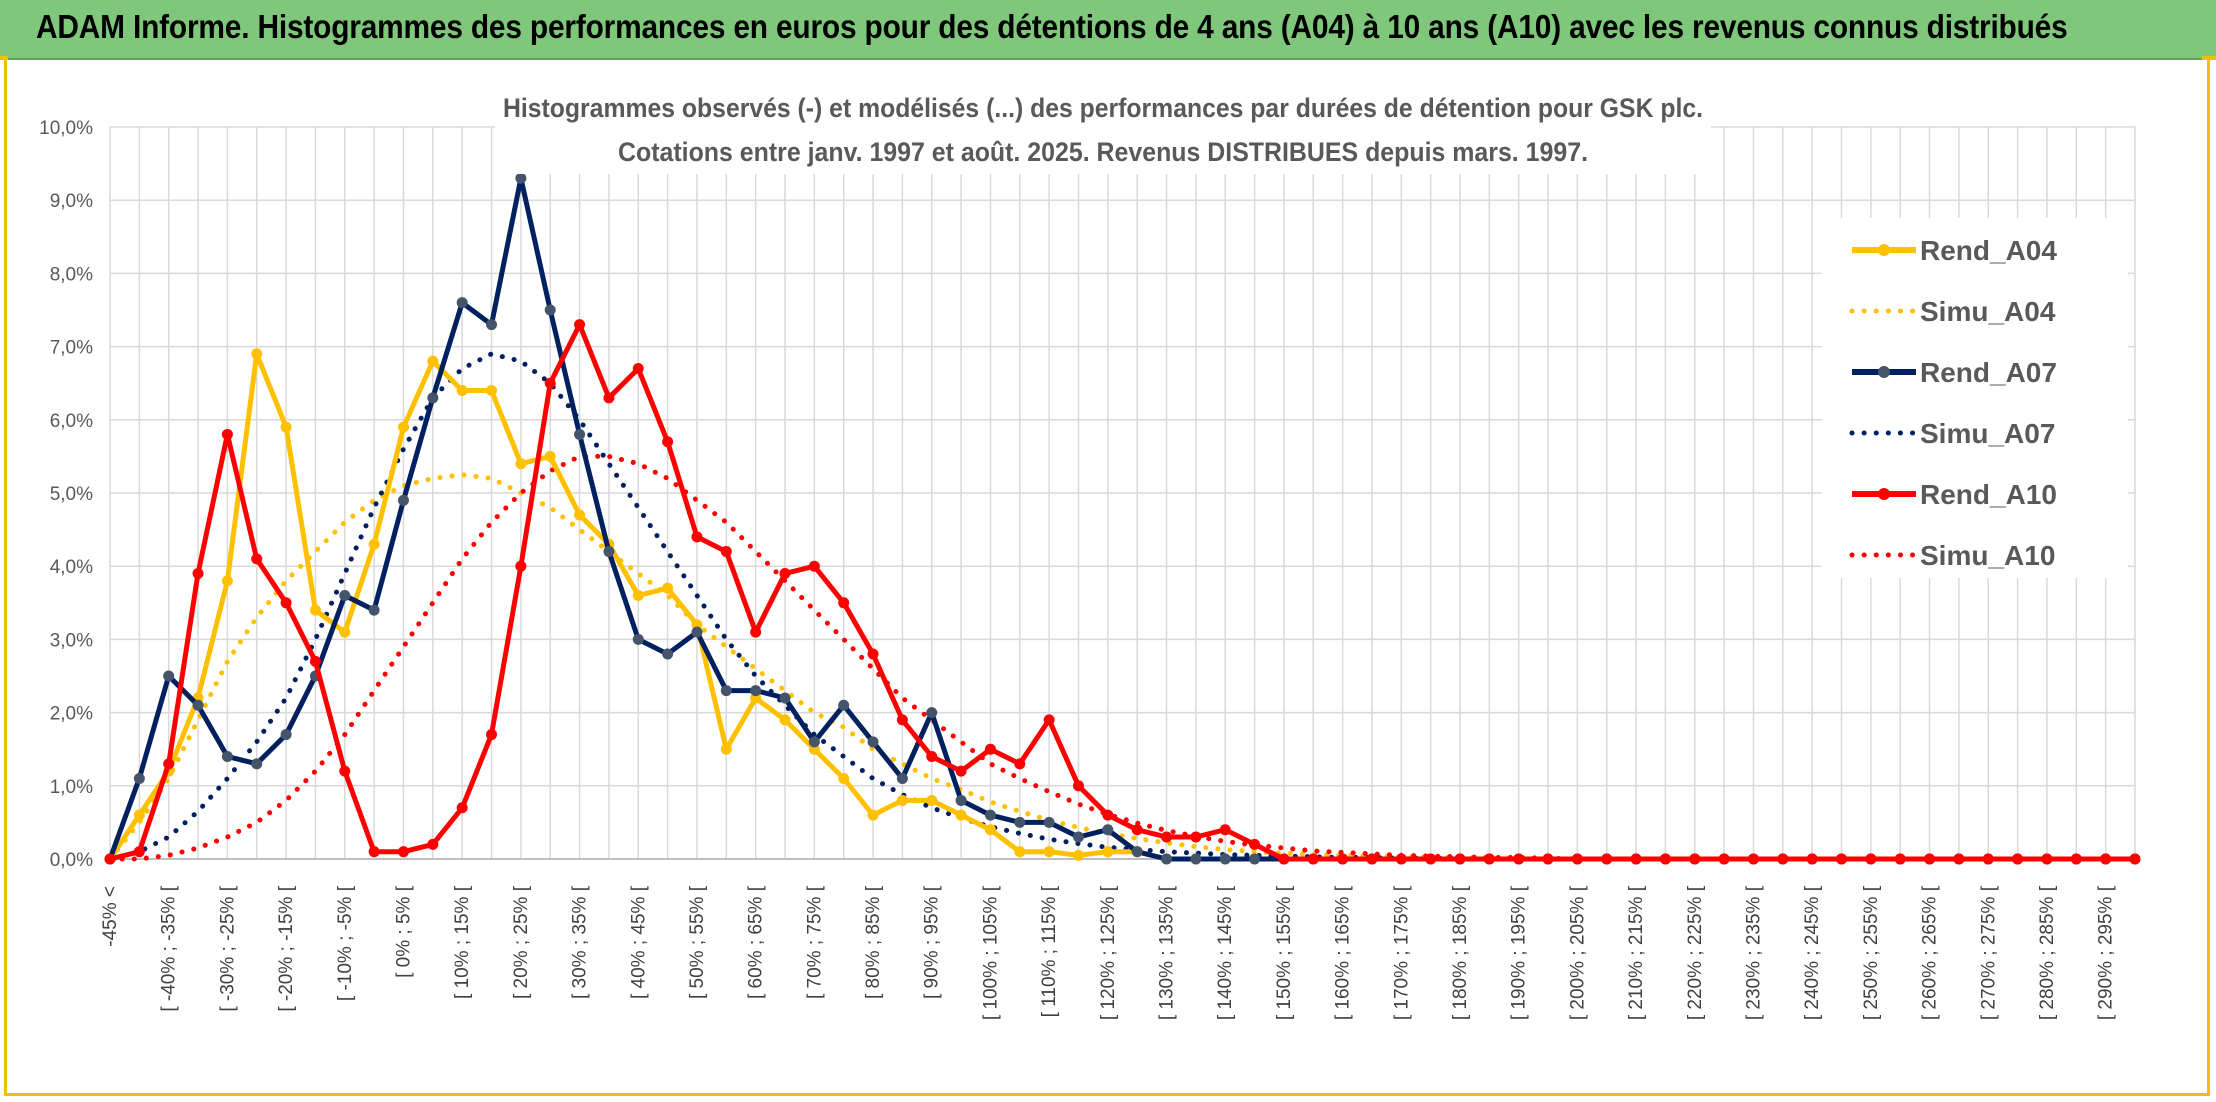 This screenshot has height=1102, width=2216. I want to click on x-tick-label: [ 280% ; 285% [, so click(2047, 952).